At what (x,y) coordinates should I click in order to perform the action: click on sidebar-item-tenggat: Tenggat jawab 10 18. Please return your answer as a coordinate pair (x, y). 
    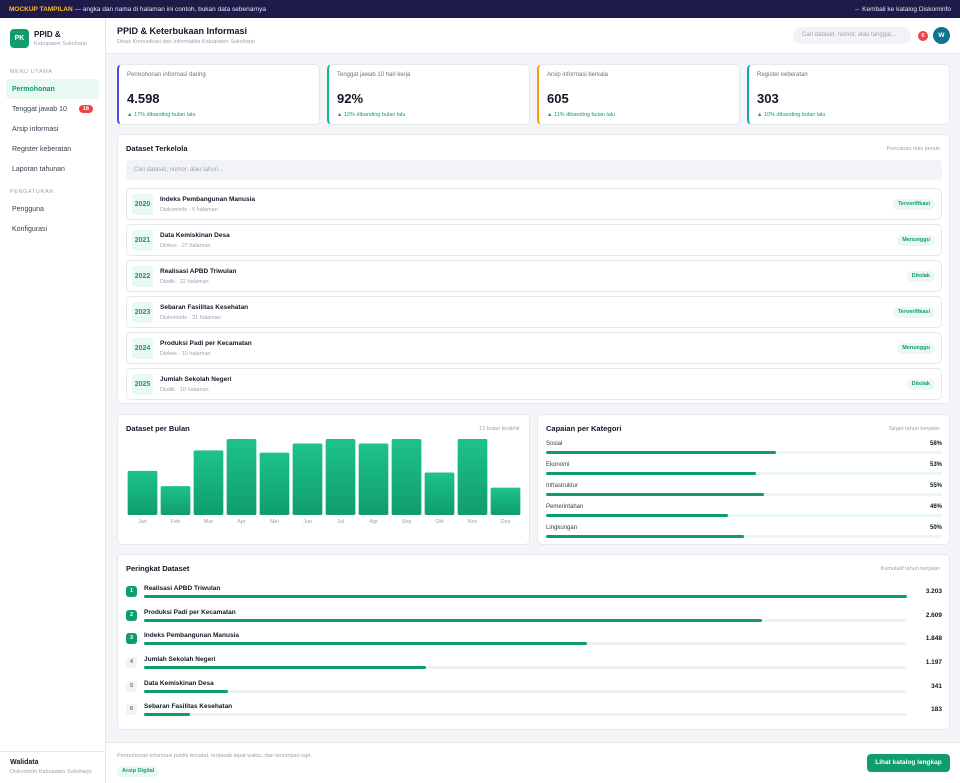
    Looking at the image, I should click on (52, 109).